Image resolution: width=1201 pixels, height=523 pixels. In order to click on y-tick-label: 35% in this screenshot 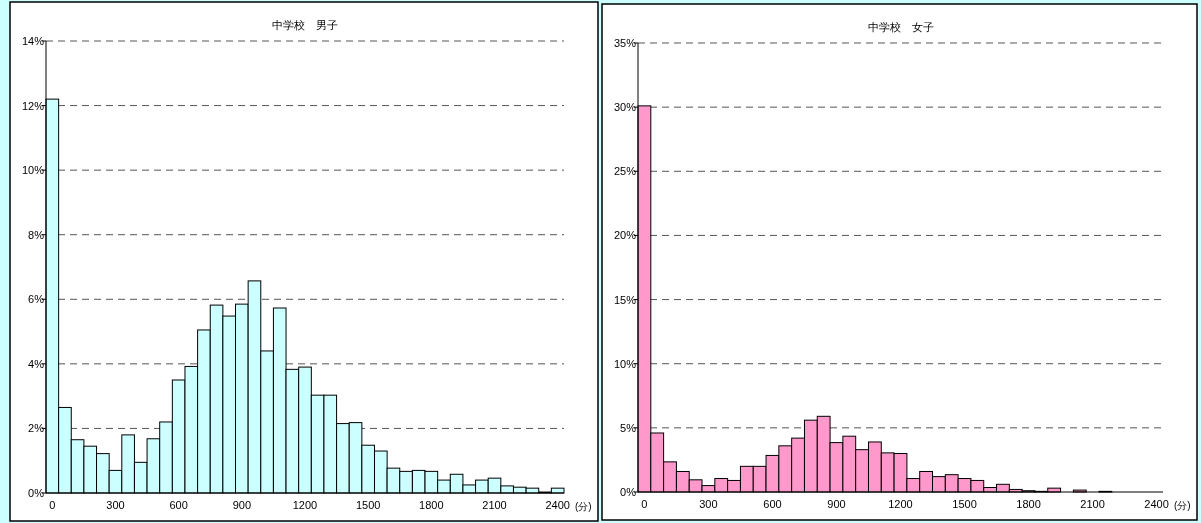, I will do `click(625, 43)`.